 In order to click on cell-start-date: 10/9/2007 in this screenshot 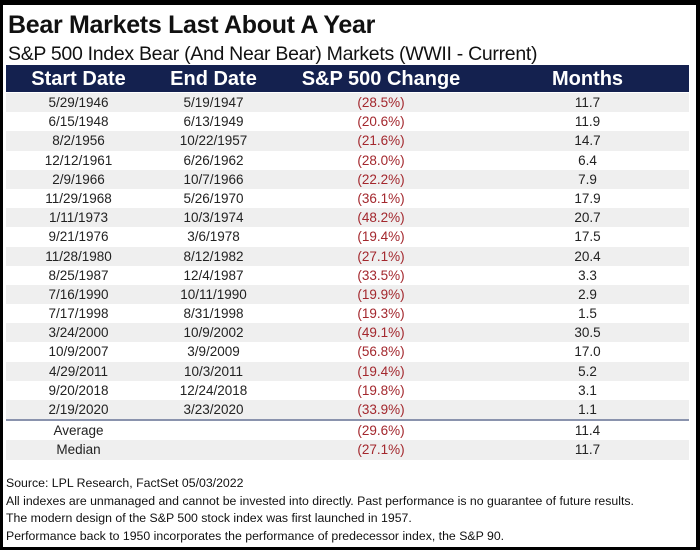, I will do `click(78, 352)`.